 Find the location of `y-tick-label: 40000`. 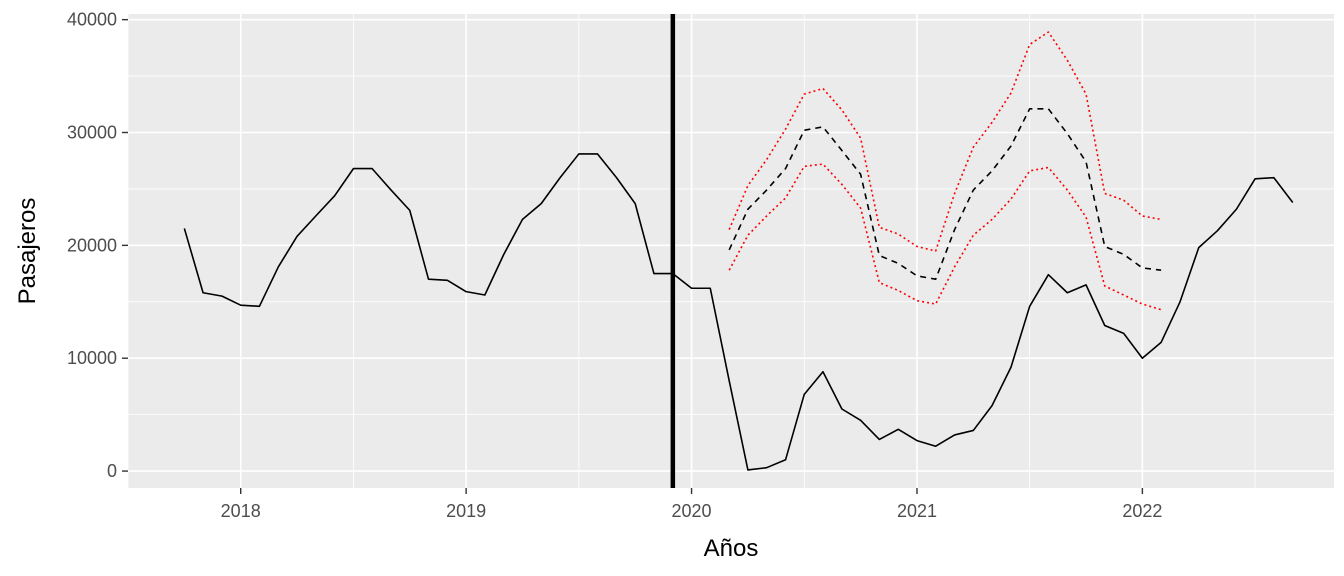

y-tick-label: 40000 is located at coordinates (92, 20).